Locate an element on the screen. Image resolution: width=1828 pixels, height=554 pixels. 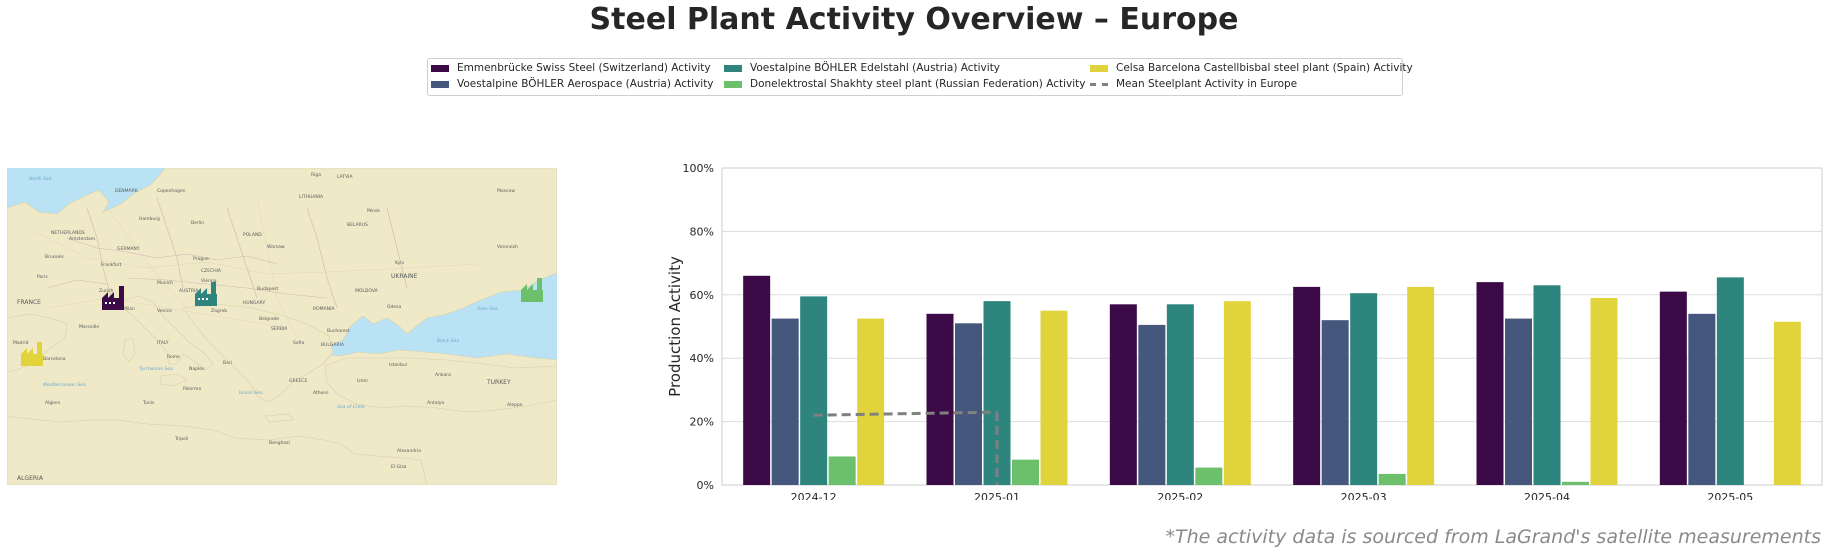
map-label: Warsaw is located at coordinates (276, 247).